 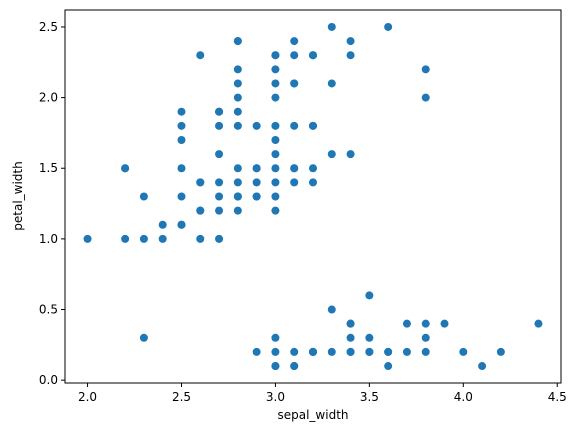 I want to click on x-tick-label: 2.5, so click(x=181, y=397).